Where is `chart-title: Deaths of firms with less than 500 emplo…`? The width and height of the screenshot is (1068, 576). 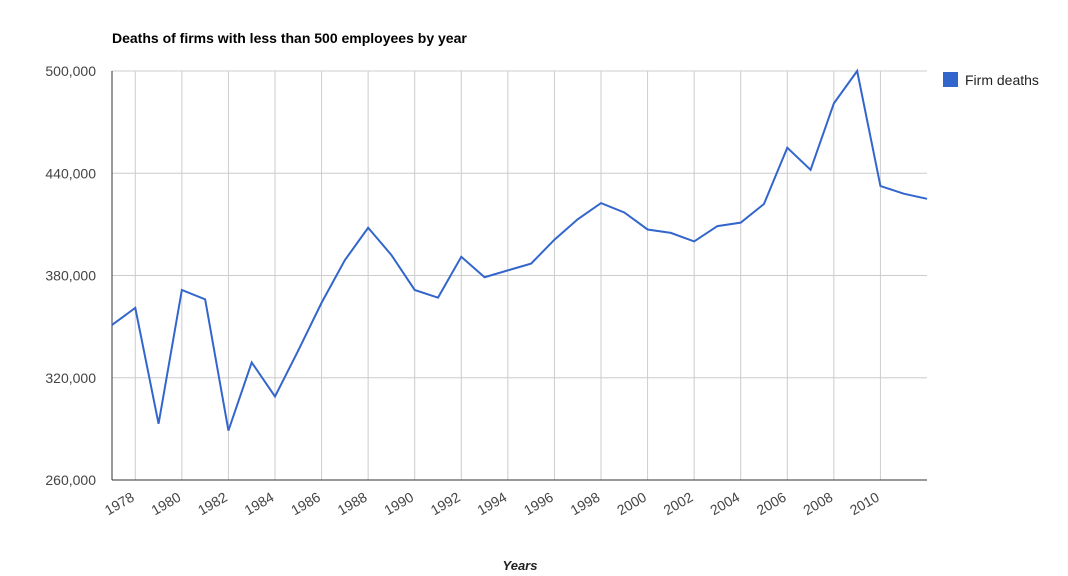
chart-title: Deaths of firms with less than 500 emplo… is located at coordinates (289, 38).